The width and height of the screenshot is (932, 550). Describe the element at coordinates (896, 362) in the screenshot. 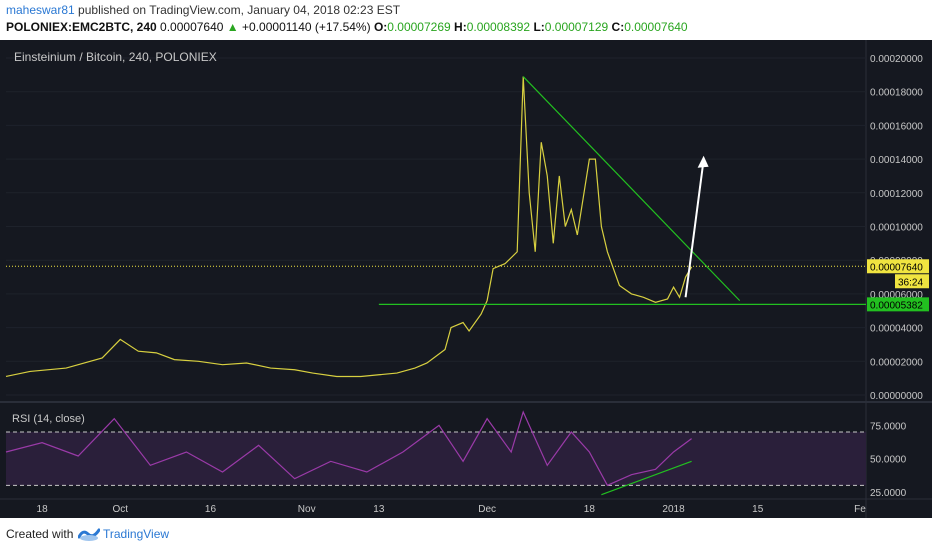

I see `price-tick-label: 0.00002000` at that location.